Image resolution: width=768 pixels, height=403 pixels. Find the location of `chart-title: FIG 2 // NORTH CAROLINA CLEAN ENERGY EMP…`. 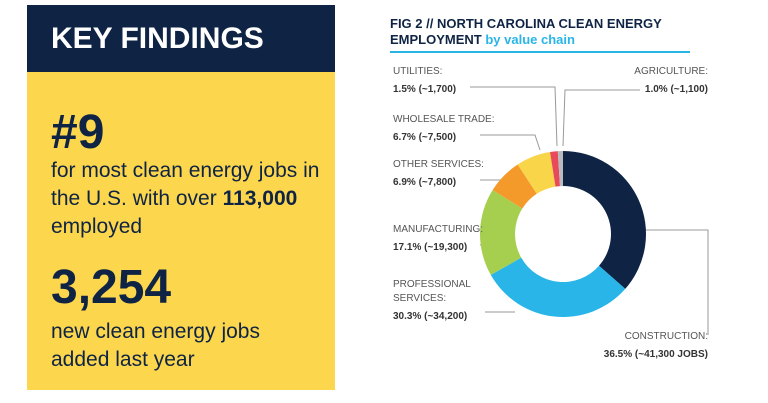

chart-title: FIG 2 // NORTH CAROLINA CLEAN ENERGY EMP… is located at coordinates (540, 34).